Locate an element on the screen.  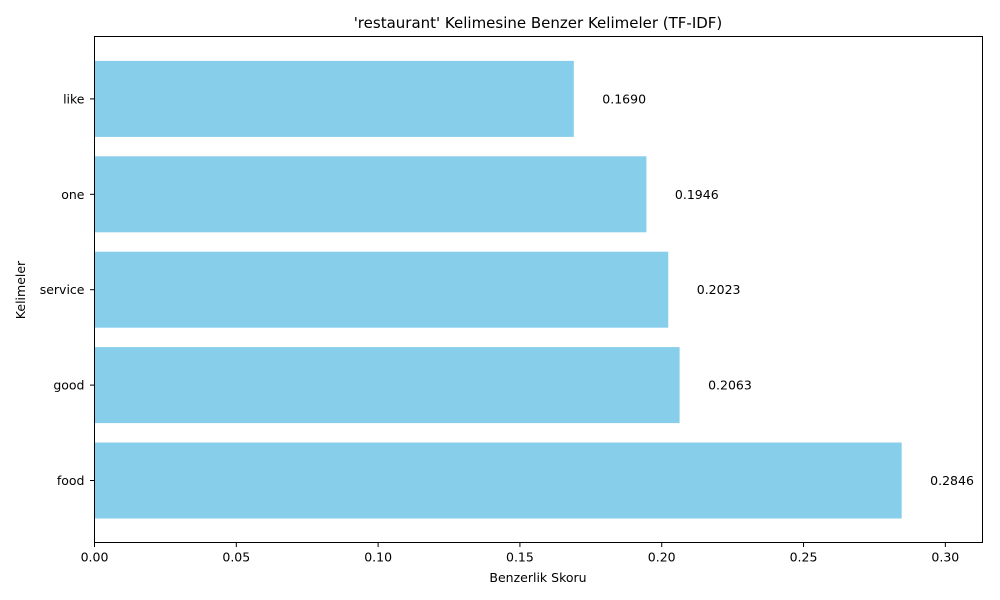
x-tick-label: 0.05 is located at coordinates (236, 557).